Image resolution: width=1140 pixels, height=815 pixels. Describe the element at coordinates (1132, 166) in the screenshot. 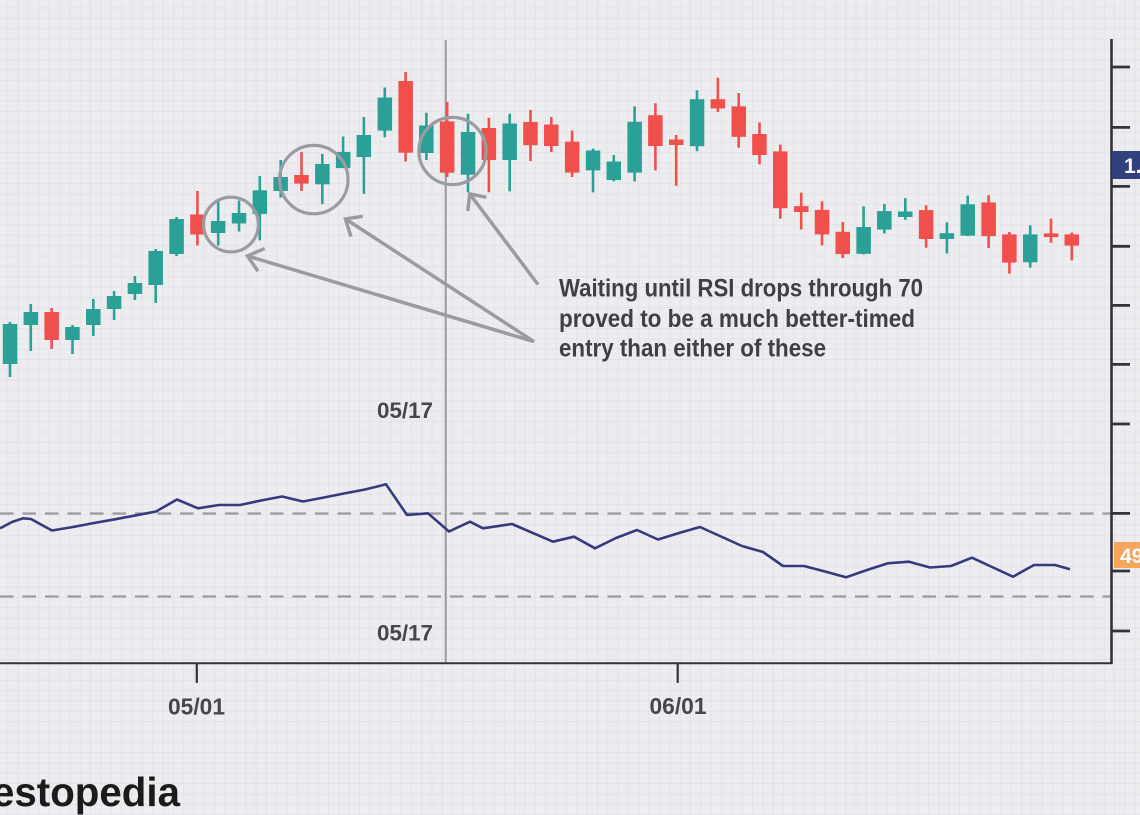

I see `svg-text: 1.2` at that location.